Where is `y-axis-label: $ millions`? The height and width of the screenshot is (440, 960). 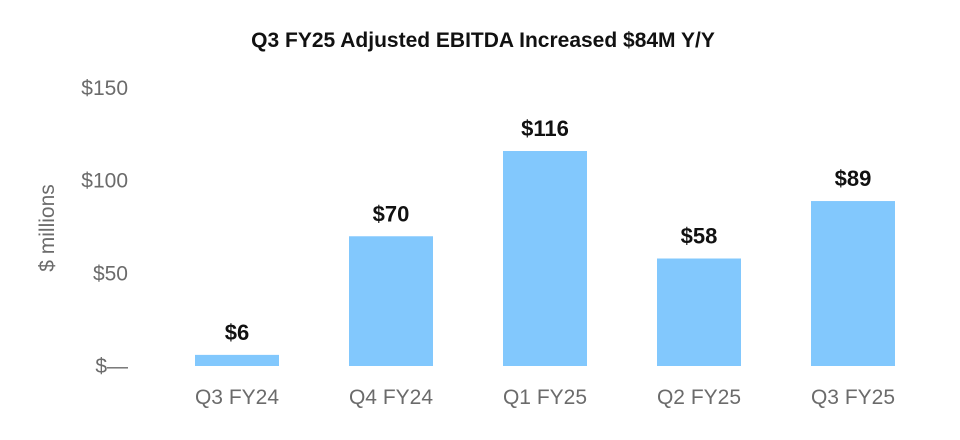
y-axis-label: $ millions is located at coordinates (47, 228).